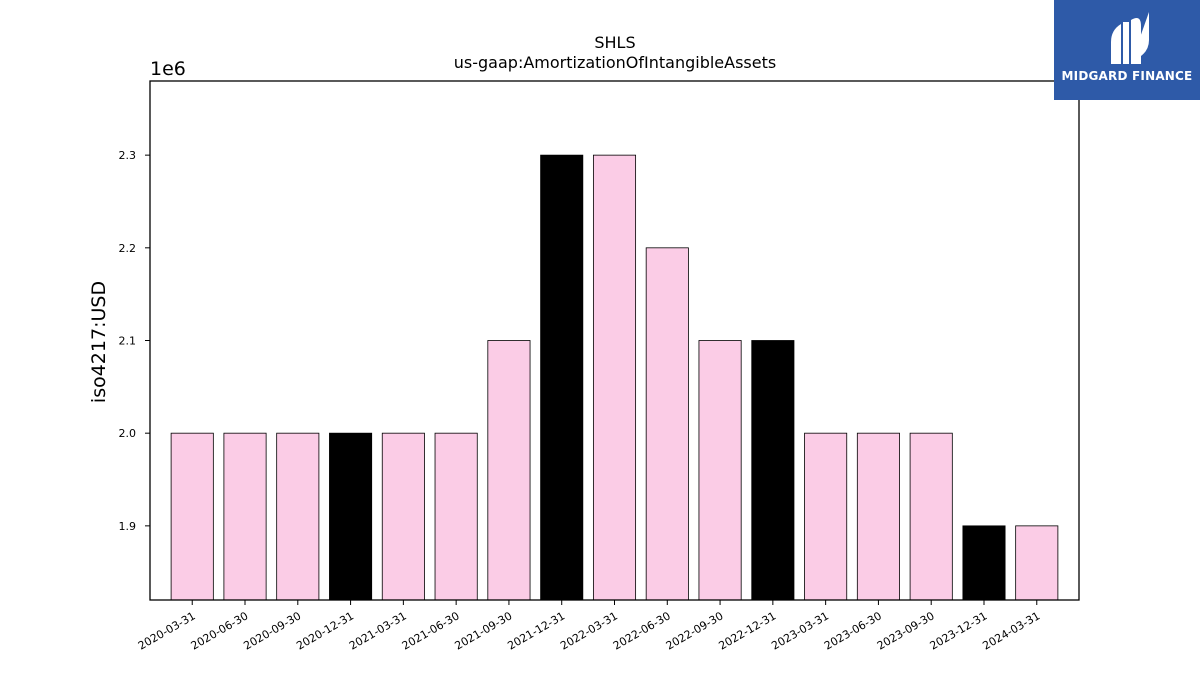 This screenshot has width=1200, height=675. I want to click on brand-logo: MIDGARD FINANCE, so click(1127, 50).